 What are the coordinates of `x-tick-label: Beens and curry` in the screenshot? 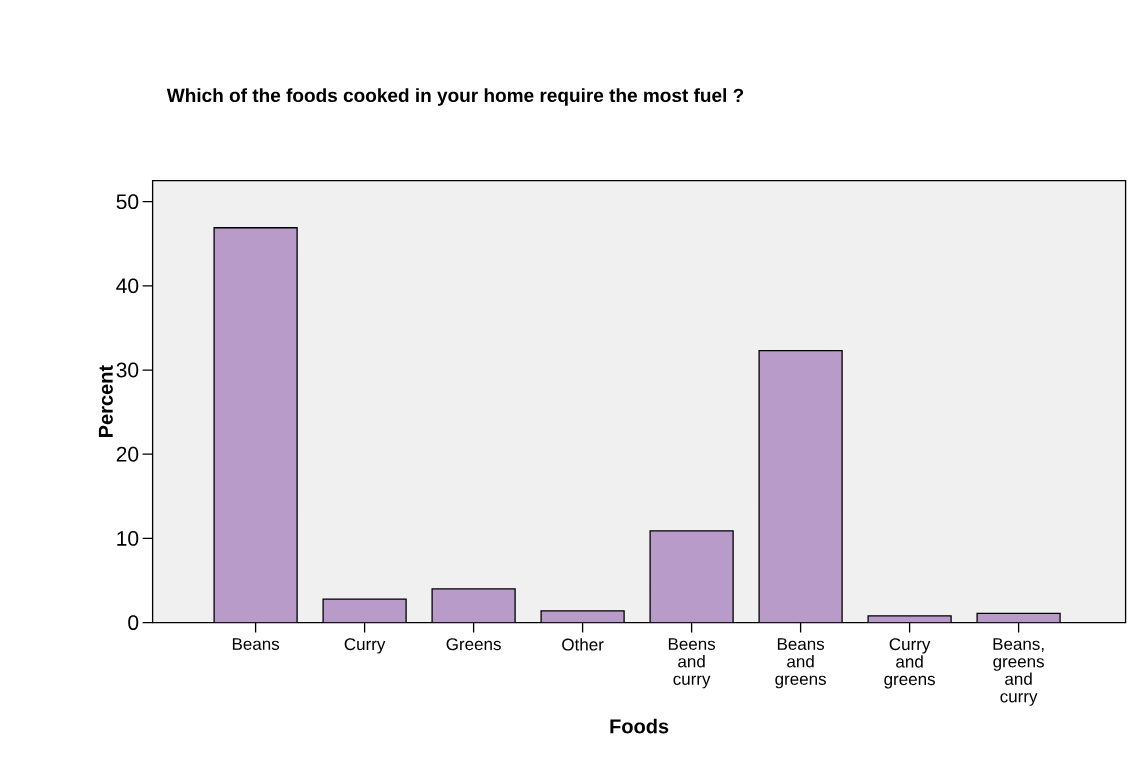 It's located at (692, 663).